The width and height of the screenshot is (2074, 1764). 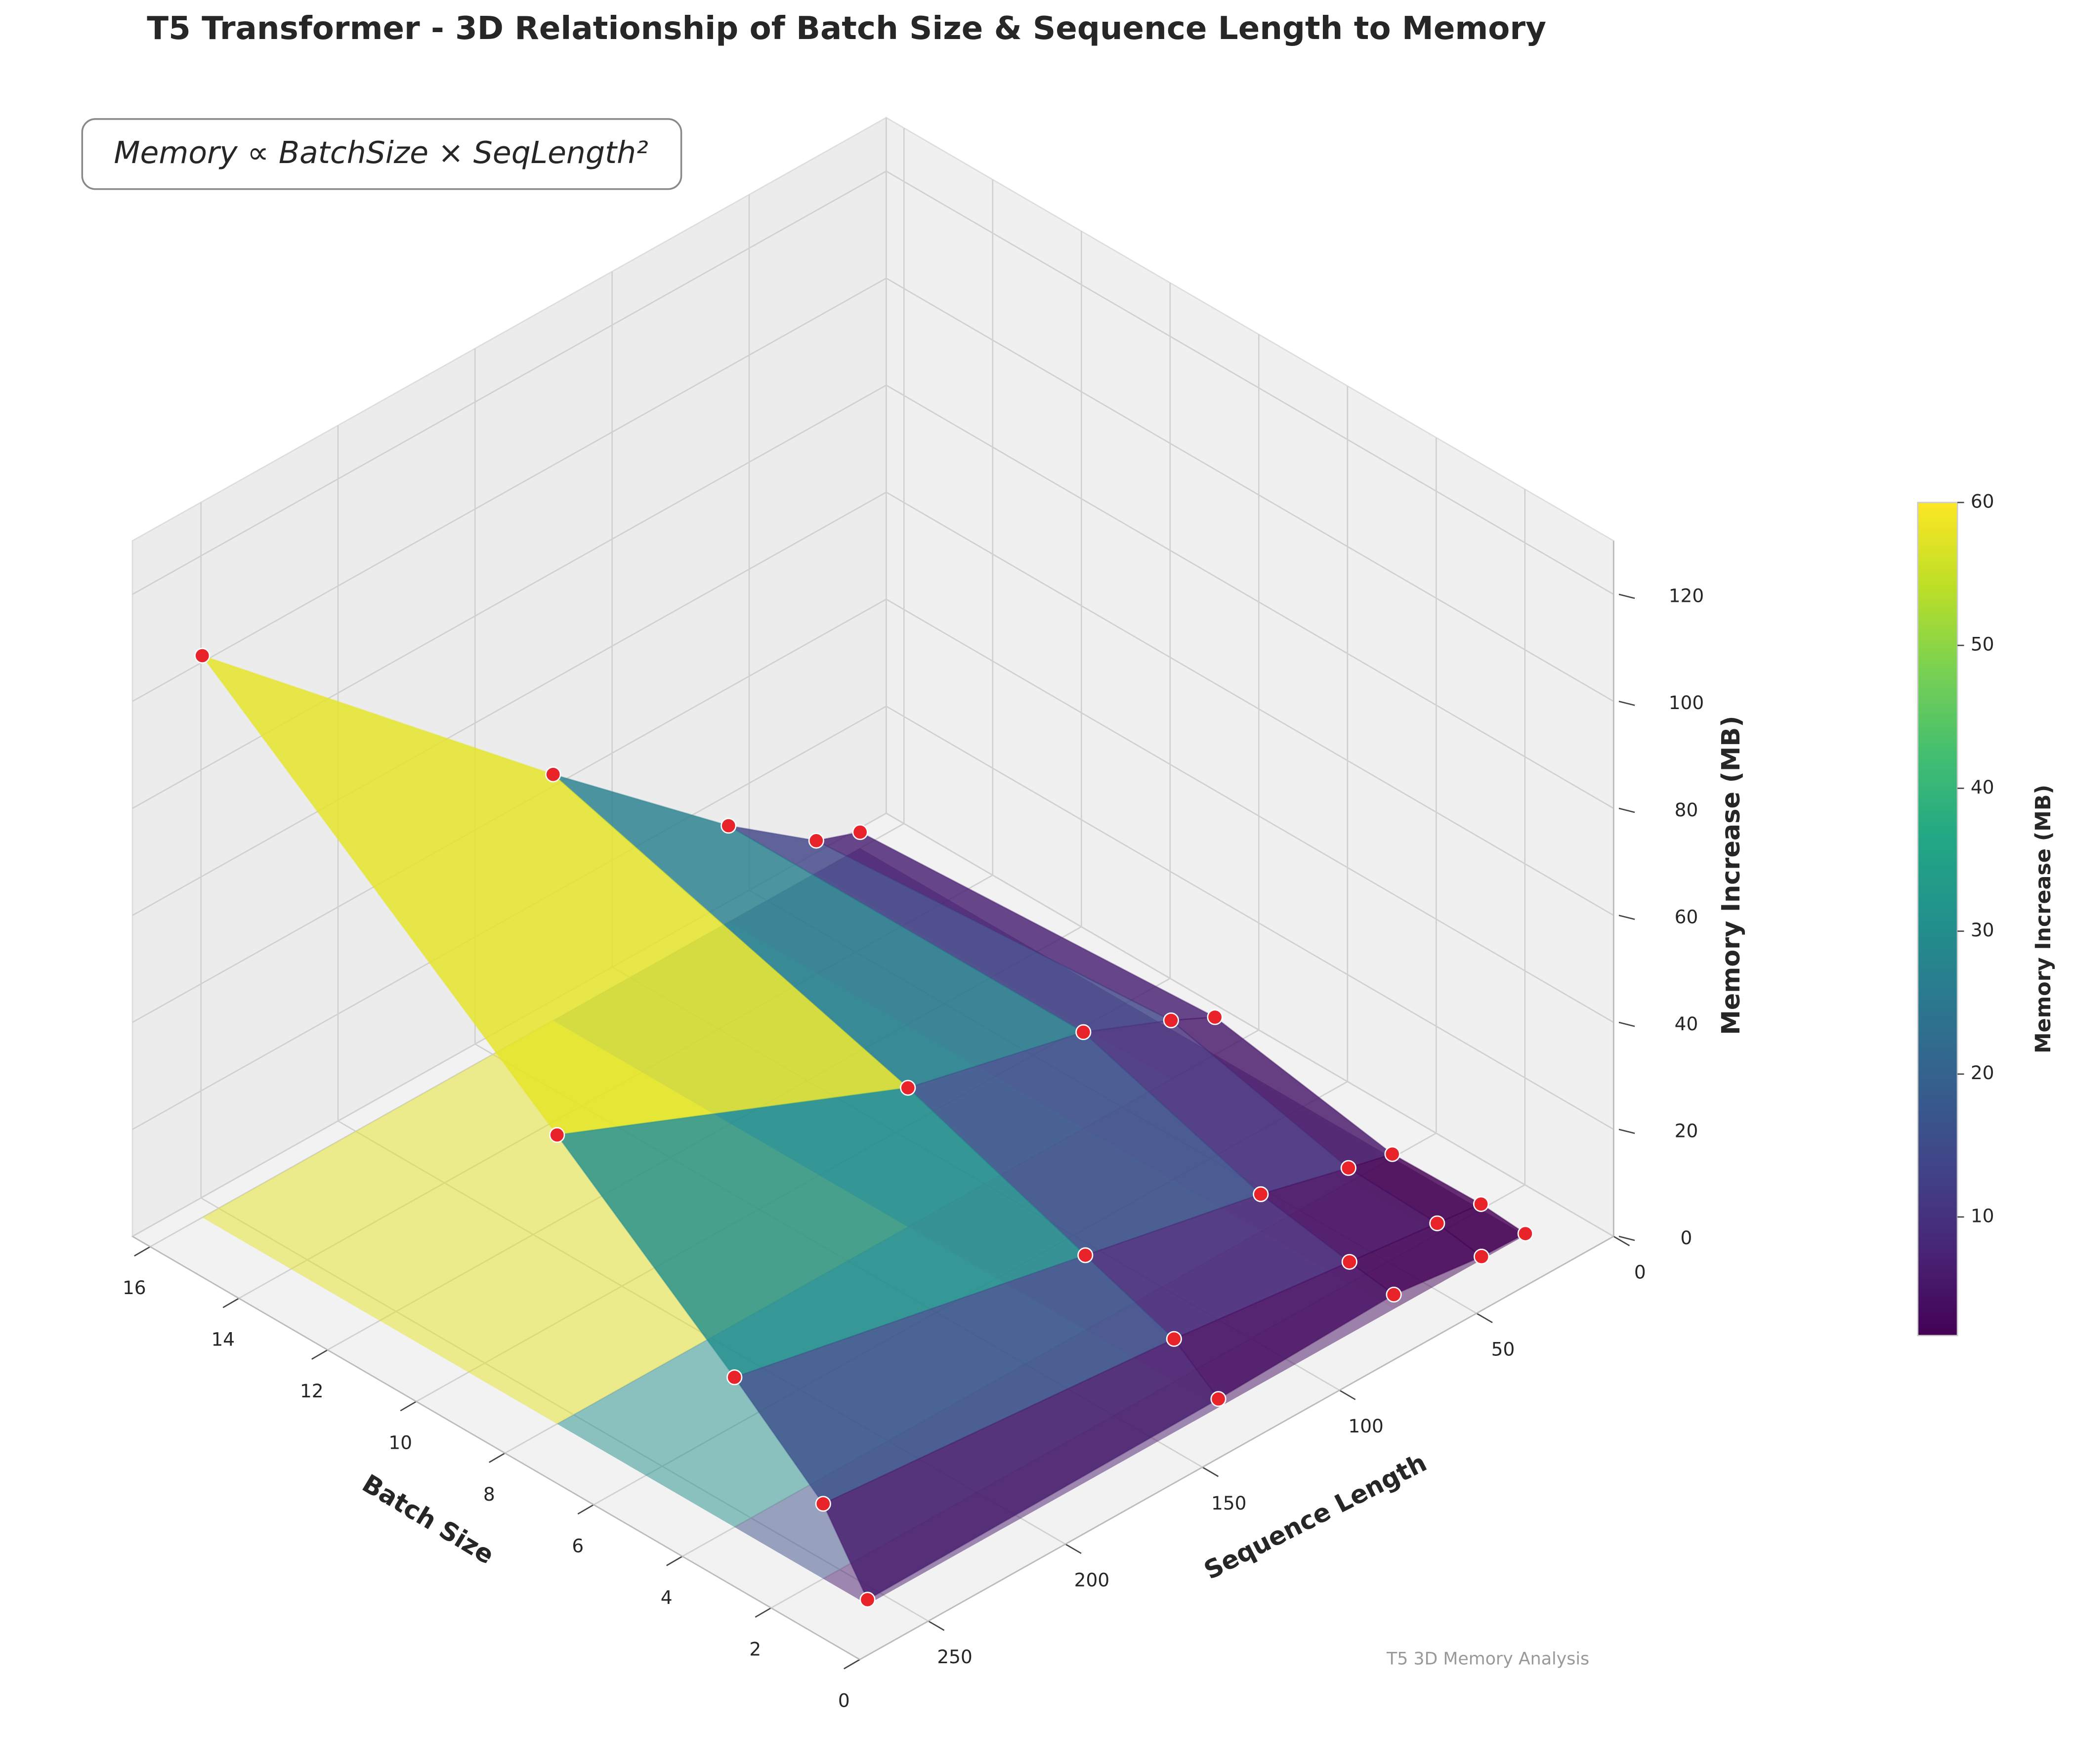 I want to click on colorbar-tick-label: 50, so click(x=1982, y=644).